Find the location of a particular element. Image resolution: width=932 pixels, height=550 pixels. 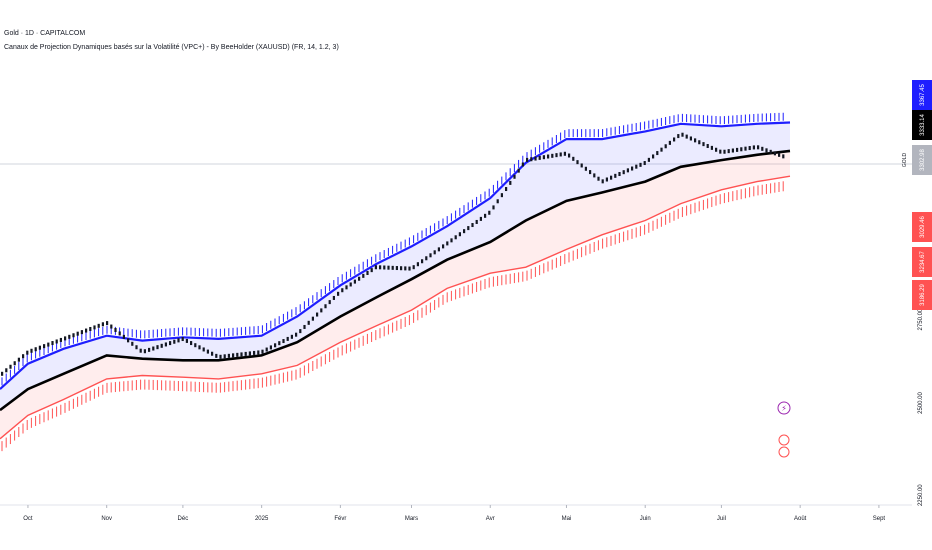

price-axis is located at coordinates (922, 252).